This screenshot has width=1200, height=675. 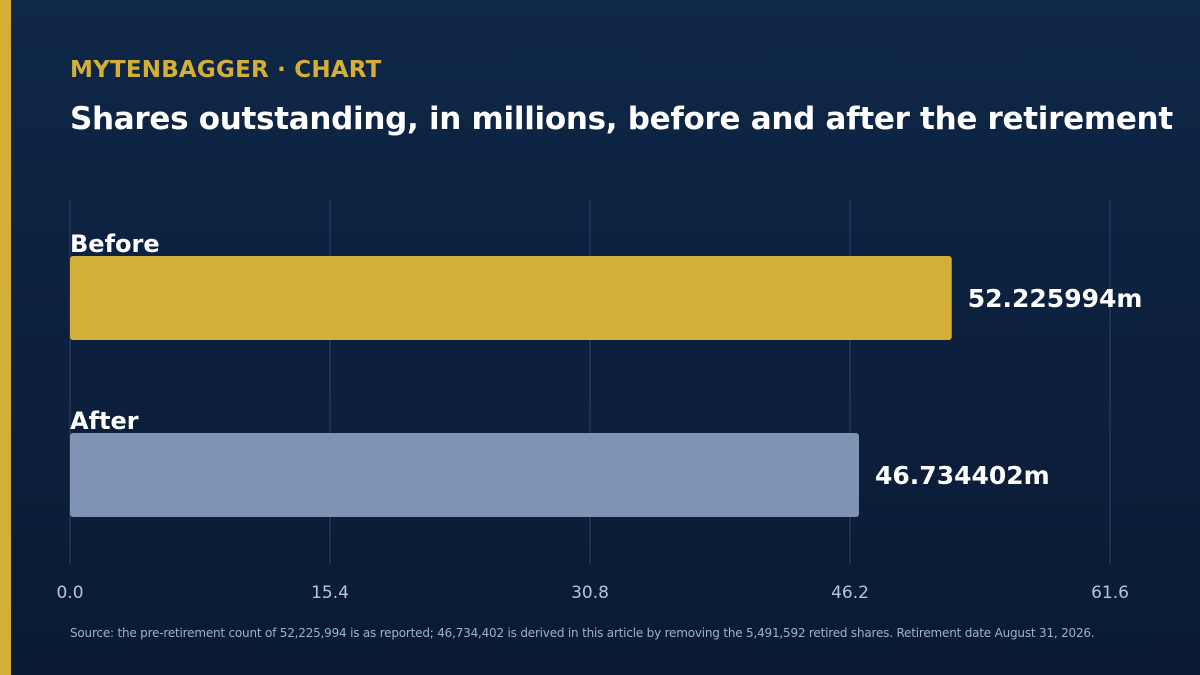 What do you see at coordinates (590, 593) in the screenshot?
I see `x-tick-label: 30.8` at bounding box center [590, 593].